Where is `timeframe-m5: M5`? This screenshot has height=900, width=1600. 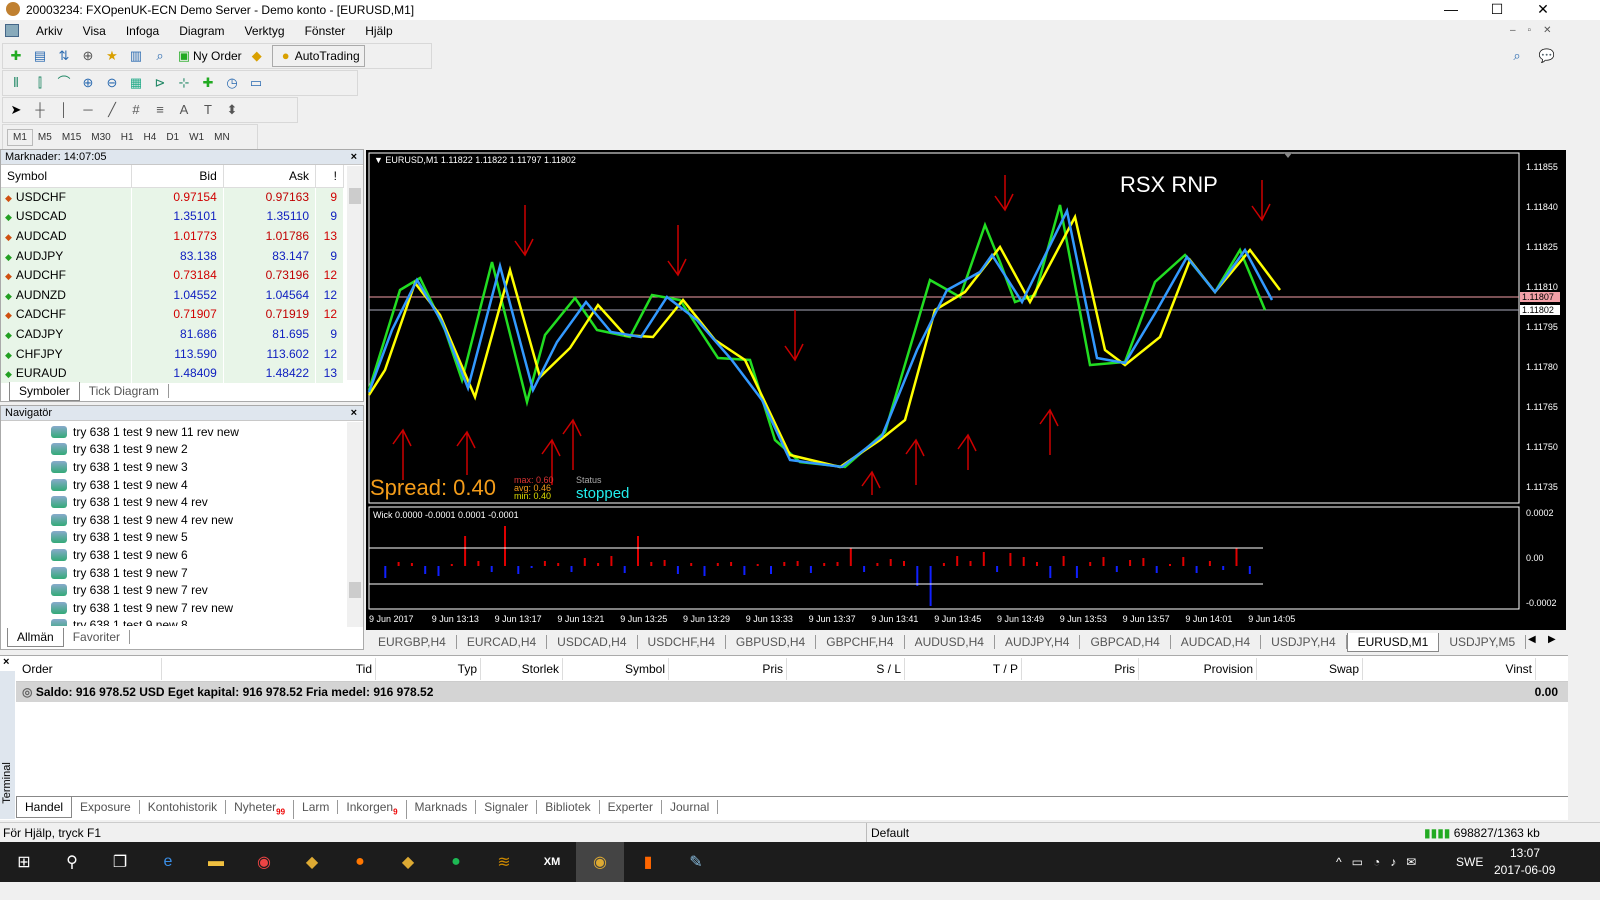
timeframe-m5: M5 is located at coordinates (44, 137).